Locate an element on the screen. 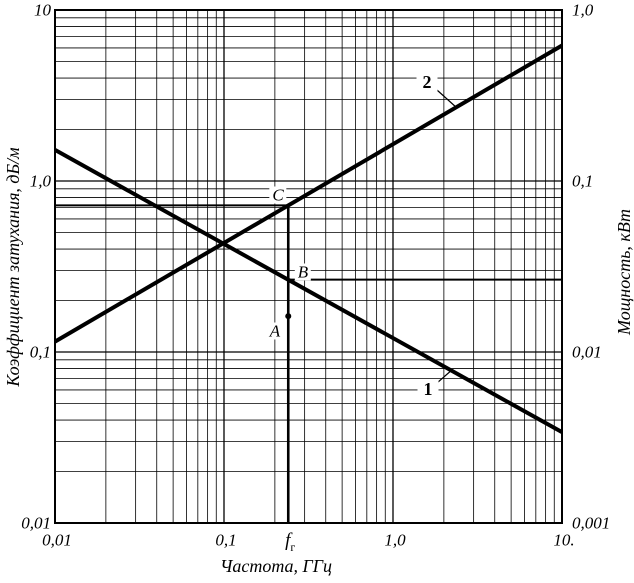 The image size is (634, 583). x-axis-tick-label: 10. is located at coordinates (564, 540).